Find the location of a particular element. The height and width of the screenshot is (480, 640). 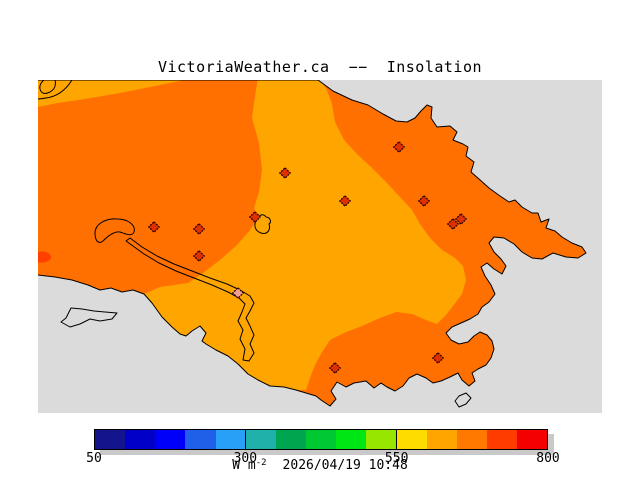

colorbar is located at coordinates (321, 439).